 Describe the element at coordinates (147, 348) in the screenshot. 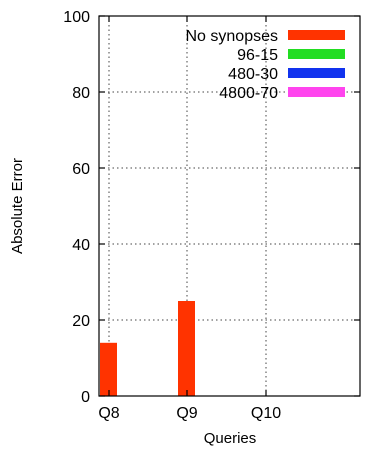

I see `bars` at that location.